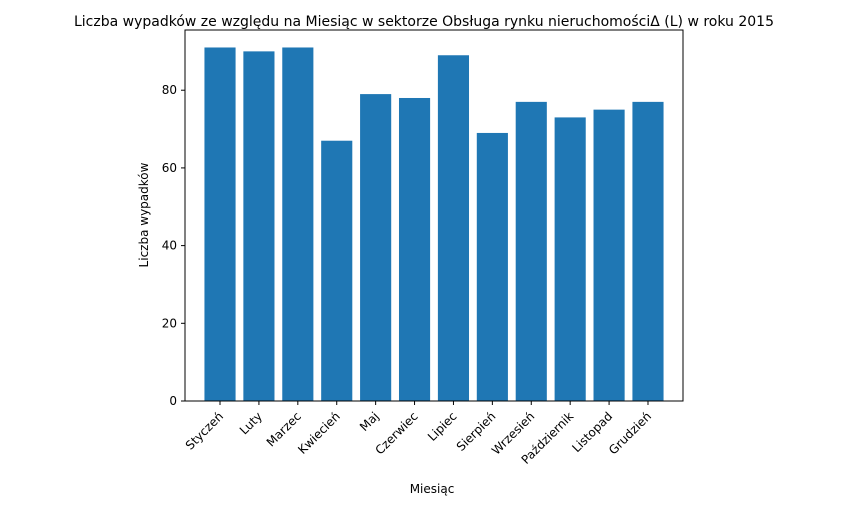  I want to click on x-tick-label: Grudzień, so click(630, 433).